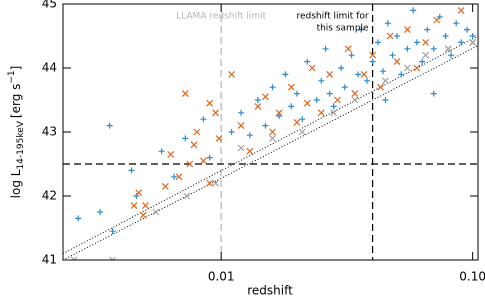 The image size is (485, 298). I want to click on x-tick-label: 0.10, so click(472, 277).